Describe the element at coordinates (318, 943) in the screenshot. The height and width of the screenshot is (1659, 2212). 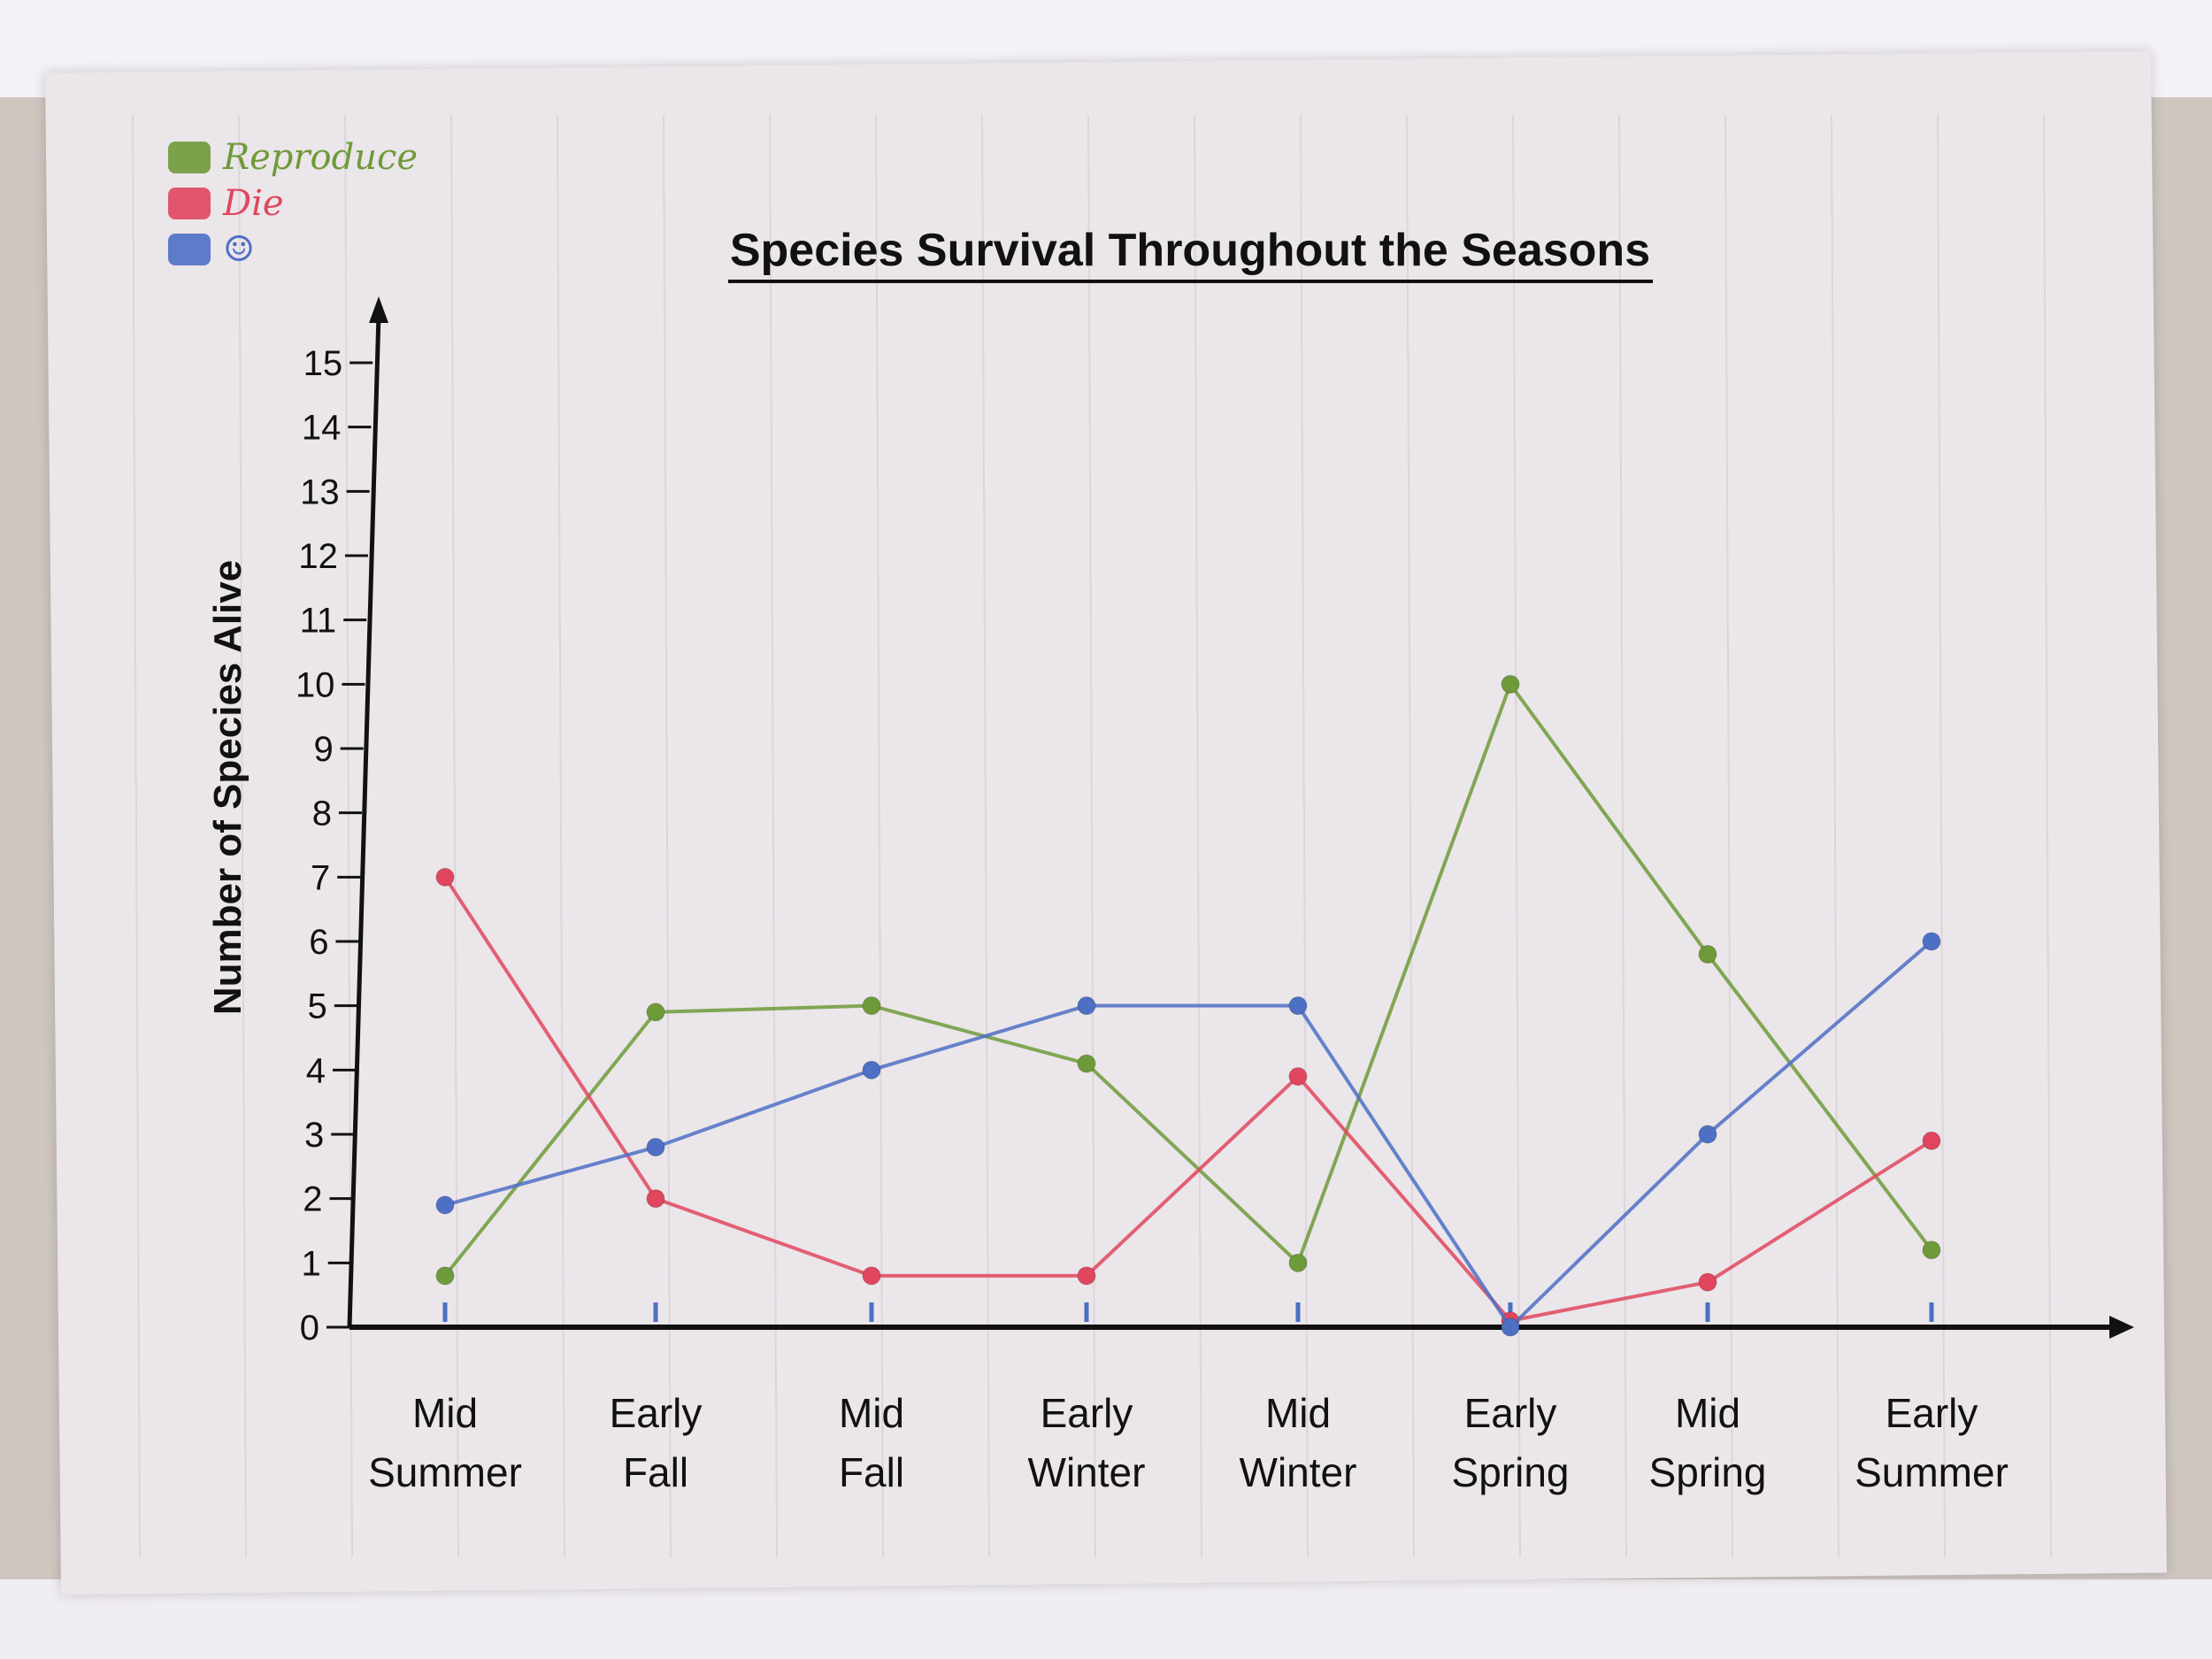
I see `y-tick-label: 6` at that location.